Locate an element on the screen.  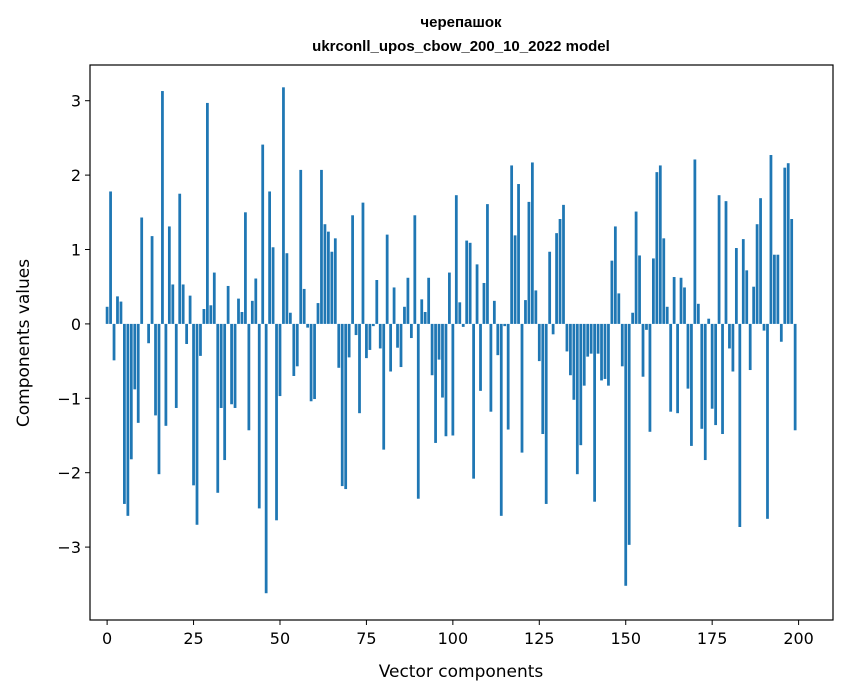
y-tick-label: −3 is located at coordinates (69, 547).